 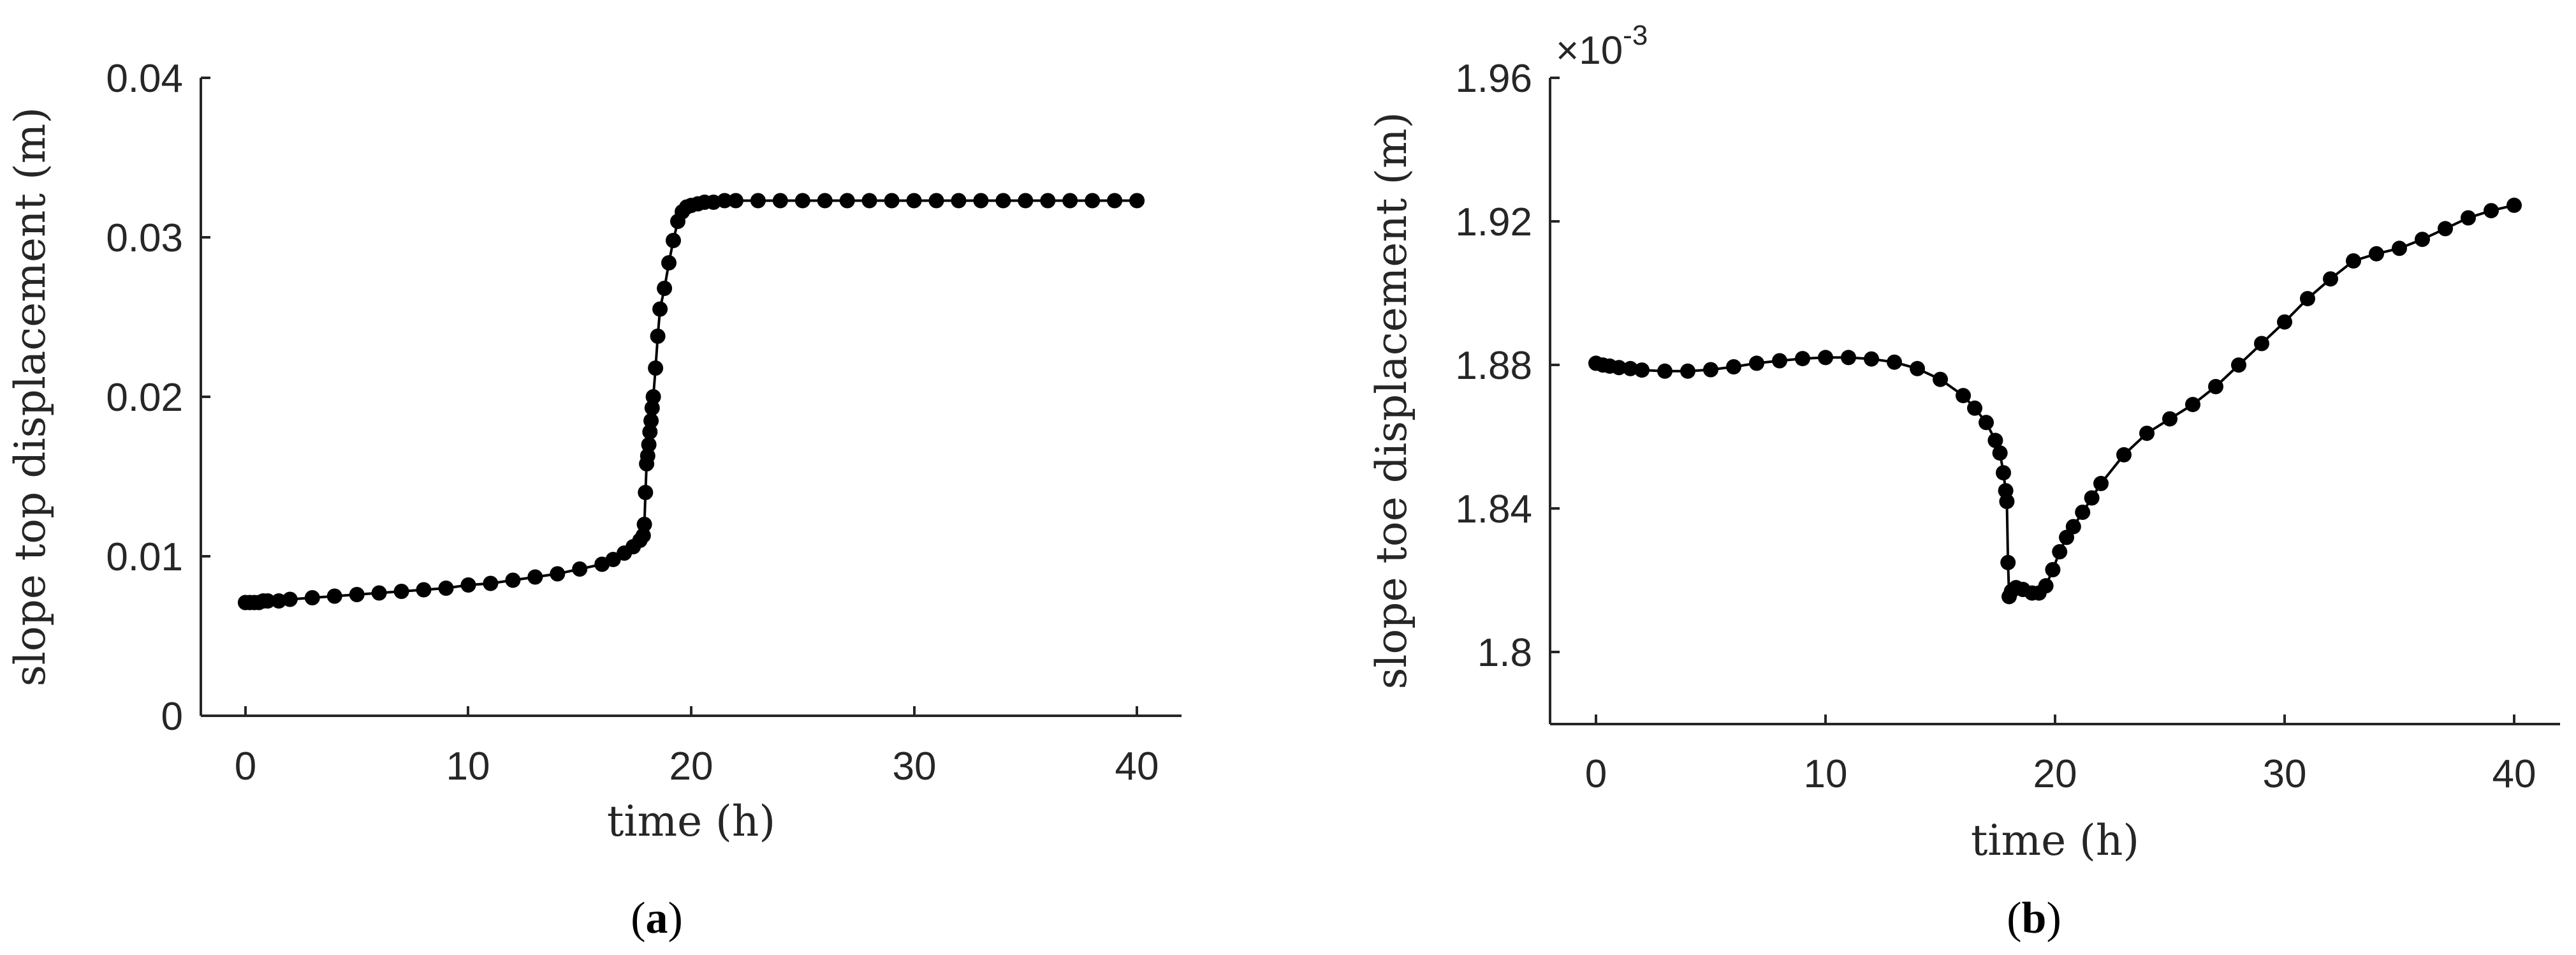 I want to click on y-ticks: 1.8 1.84 1.88 1.92 1.96, so click(x=1507, y=366).